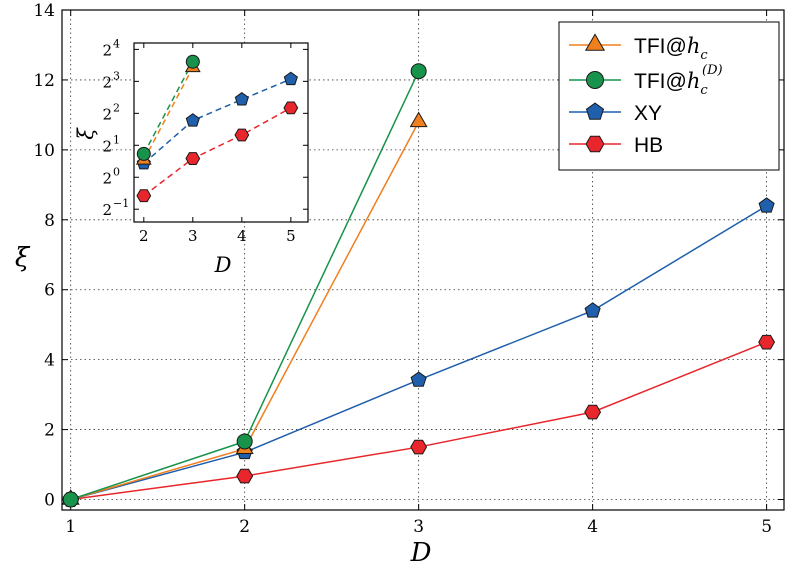 This screenshot has height=572, width=789. I want to click on legend-superscript: (D), so click(712, 70).